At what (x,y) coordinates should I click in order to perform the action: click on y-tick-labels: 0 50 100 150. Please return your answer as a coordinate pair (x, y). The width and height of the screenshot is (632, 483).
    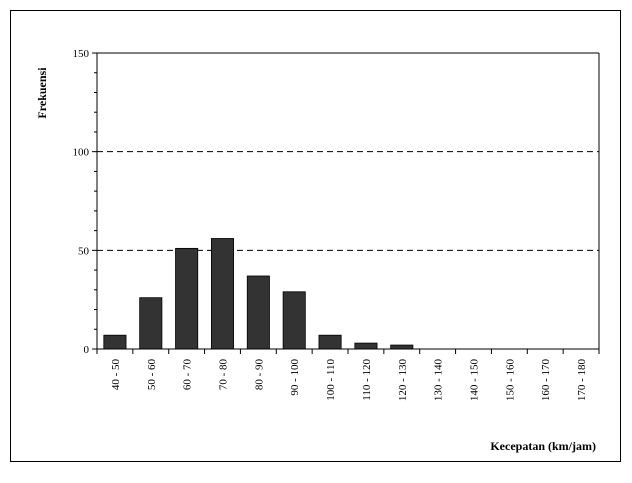
    Looking at the image, I should click on (81, 202).